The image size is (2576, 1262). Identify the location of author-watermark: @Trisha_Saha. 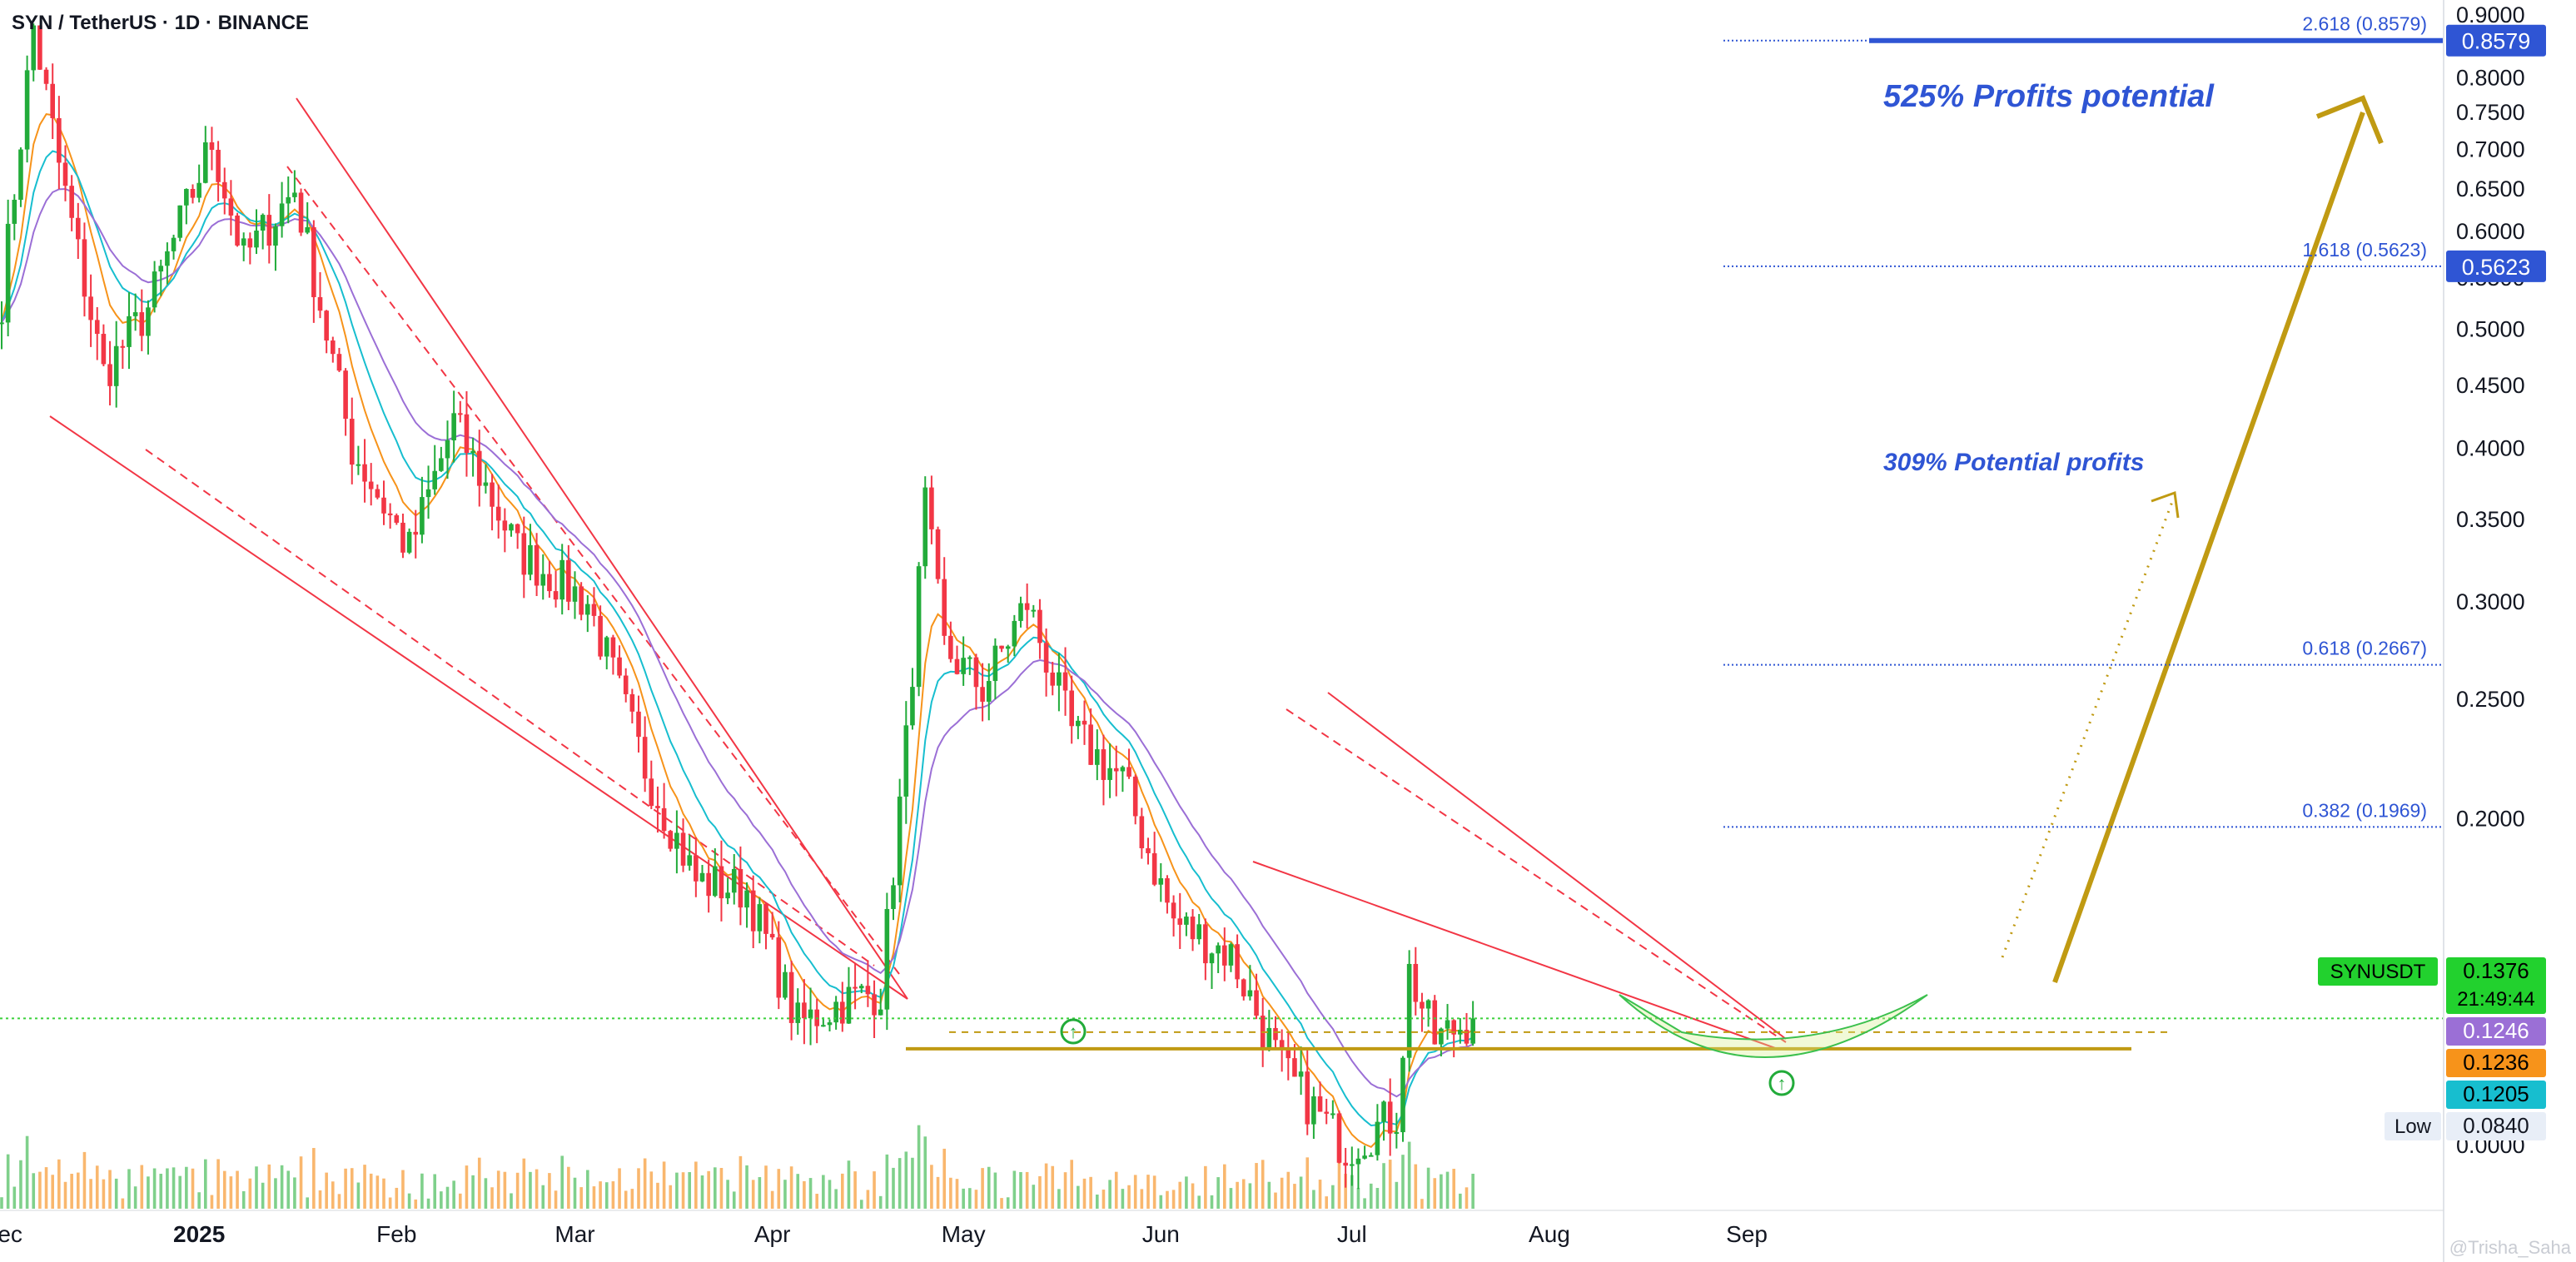
(2510, 1247).